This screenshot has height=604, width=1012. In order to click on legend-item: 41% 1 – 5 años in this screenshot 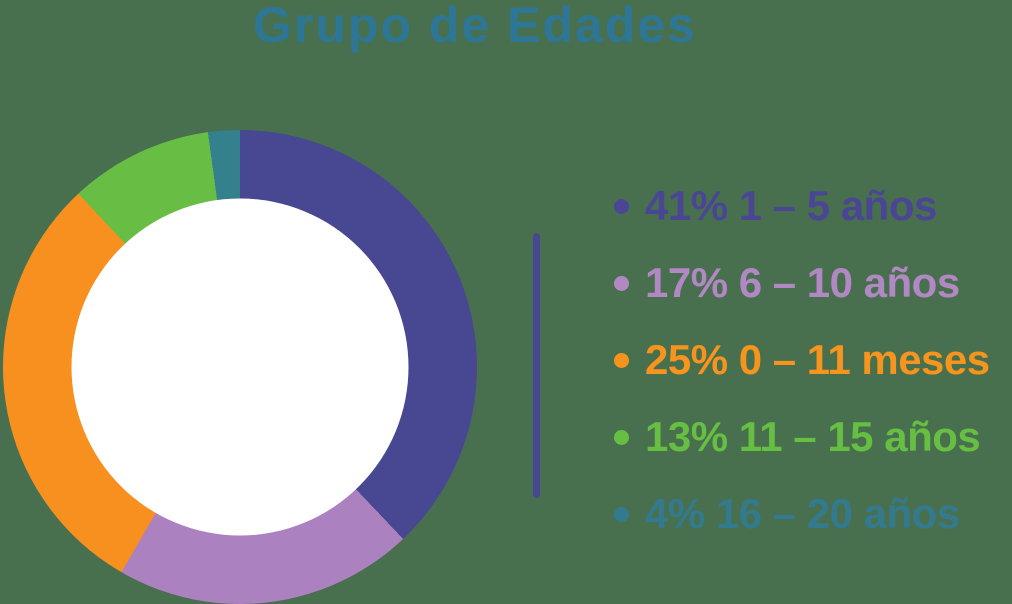, I will do `click(802, 206)`.